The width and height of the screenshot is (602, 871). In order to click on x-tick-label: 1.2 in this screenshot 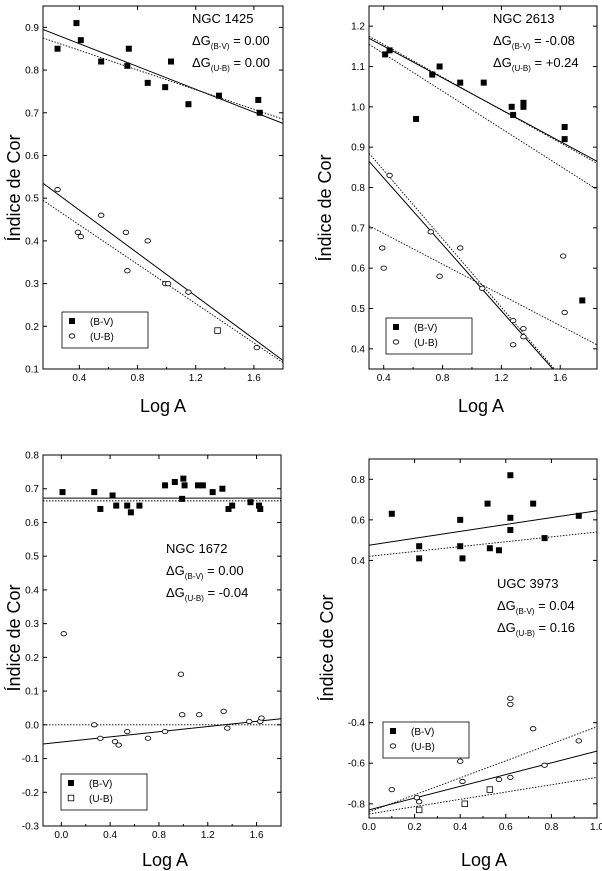, I will do `click(196, 378)`.